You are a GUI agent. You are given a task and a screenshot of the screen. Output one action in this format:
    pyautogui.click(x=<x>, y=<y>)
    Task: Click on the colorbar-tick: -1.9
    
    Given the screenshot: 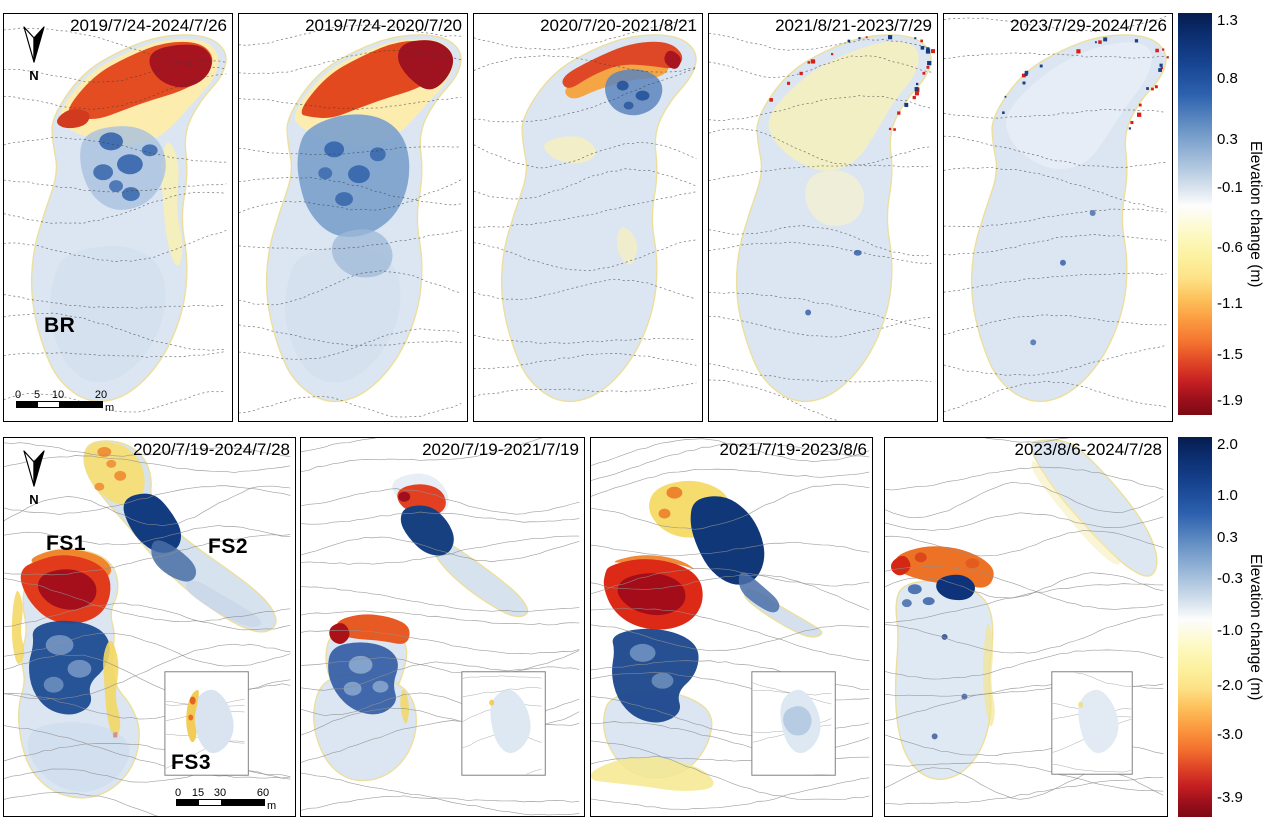 What is the action you would take?
    pyautogui.click(x=1230, y=400)
    